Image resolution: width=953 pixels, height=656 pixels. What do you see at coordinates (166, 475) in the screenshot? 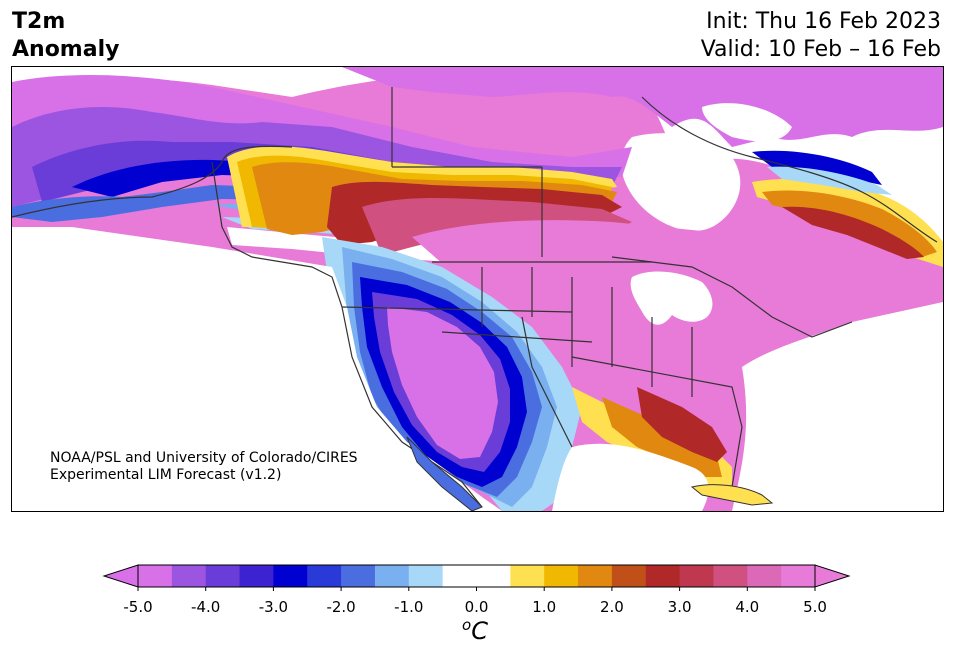
I see `credit-line-2: Experimental LIM Forecast (v1.2)` at bounding box center [166, 475].